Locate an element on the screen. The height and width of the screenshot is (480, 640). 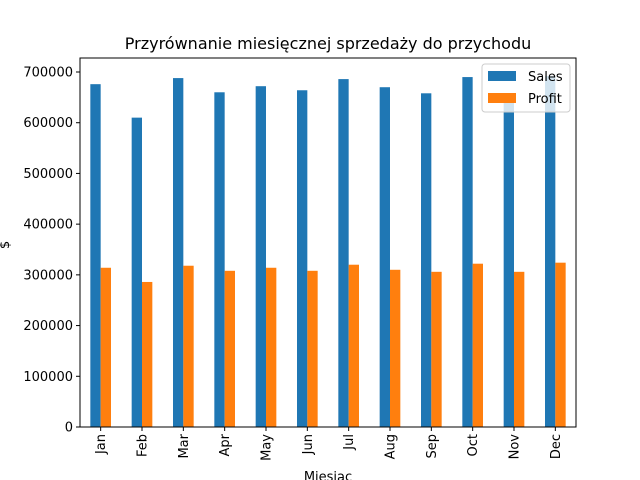
bar-profit-nov is located at coordinates (519, 349).